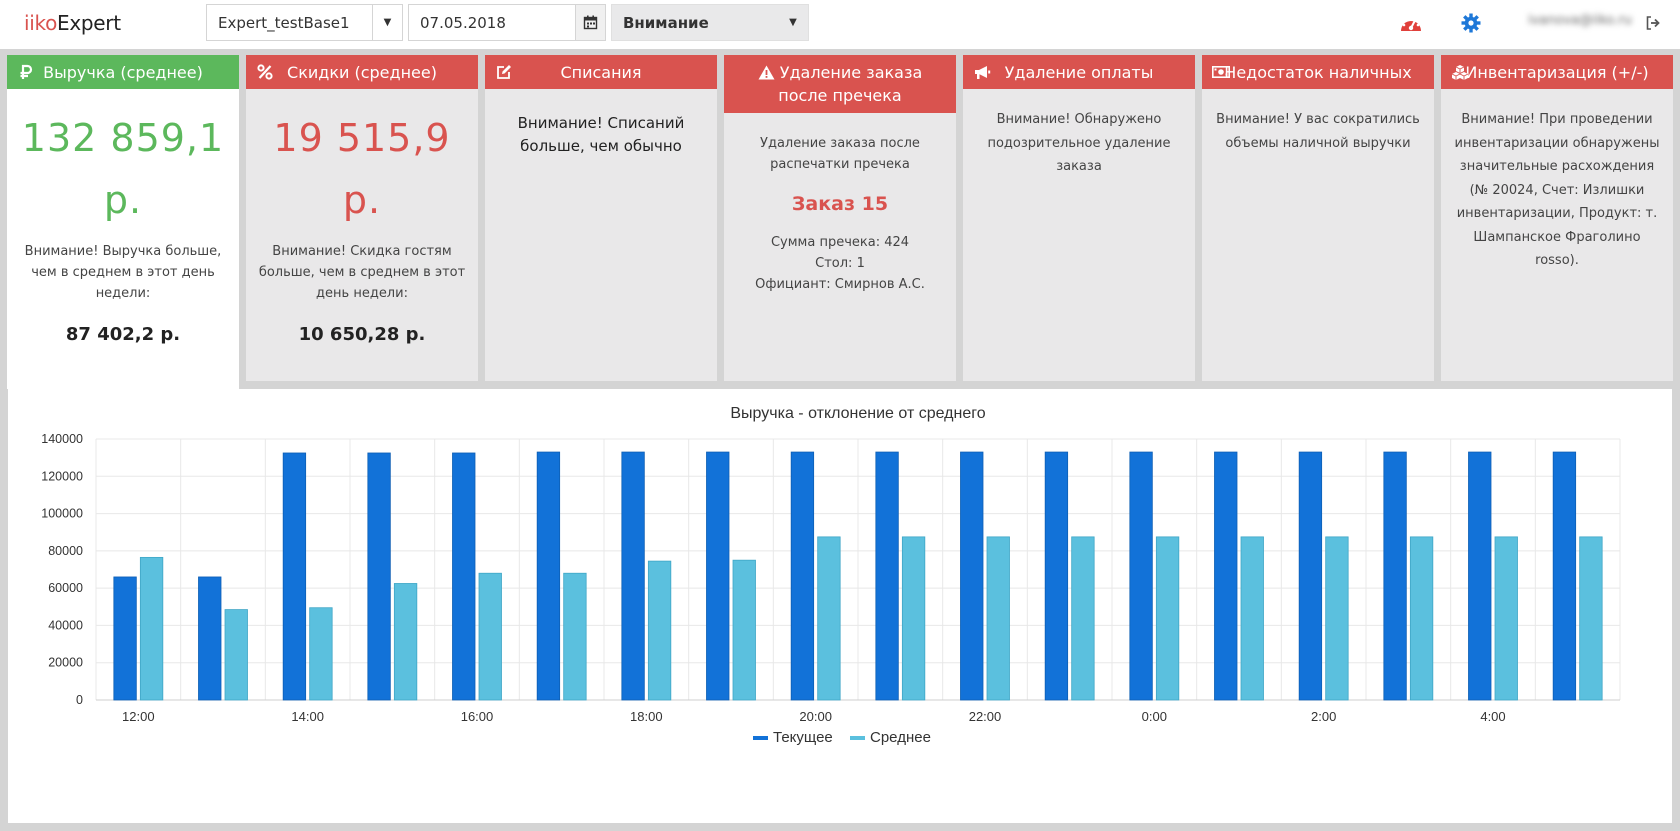  What do you see at coordinates (1492, 716) in the screenshot?
I see `x-tick-label: 4:00` at bounding box center [1492, 716].